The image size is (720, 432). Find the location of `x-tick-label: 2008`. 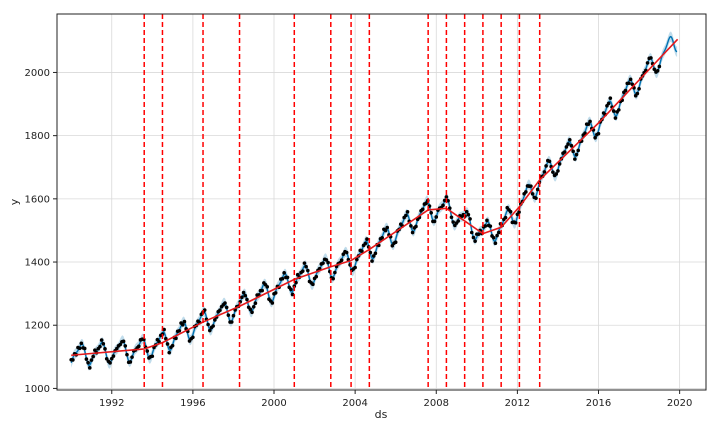

x-tick-label: 2008 is located at coordinates (436, 403).